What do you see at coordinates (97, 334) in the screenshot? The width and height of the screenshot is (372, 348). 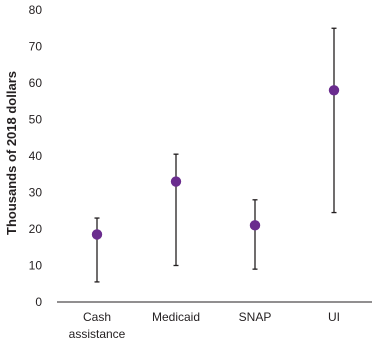 I see `x-tick-label: assistance` at bounding box center [97, 334].